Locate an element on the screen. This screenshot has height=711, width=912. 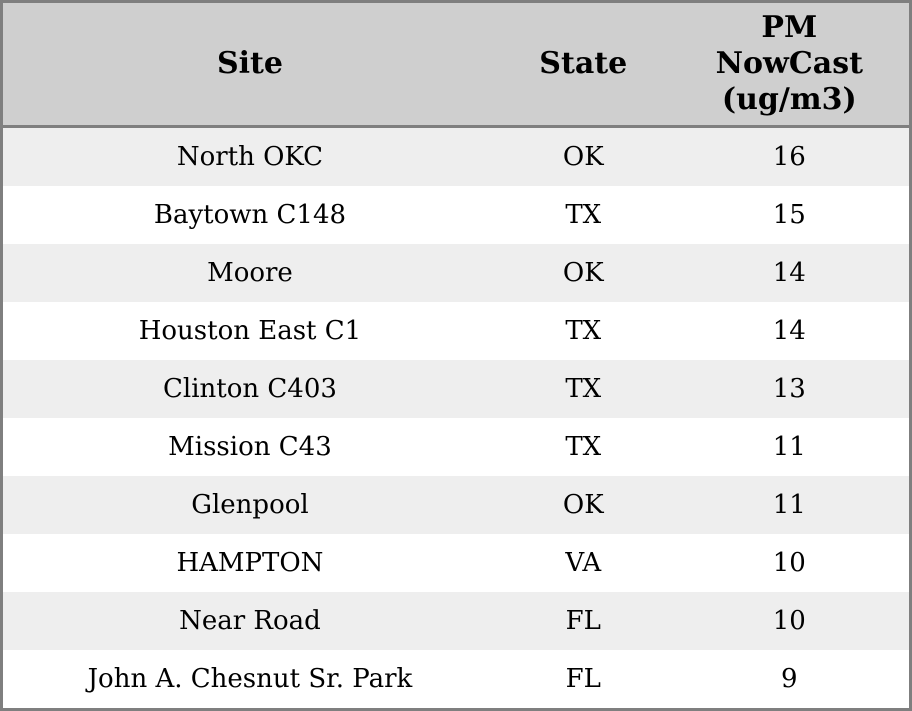
column-header-site-label: Site is located at coordinates (249, 63).